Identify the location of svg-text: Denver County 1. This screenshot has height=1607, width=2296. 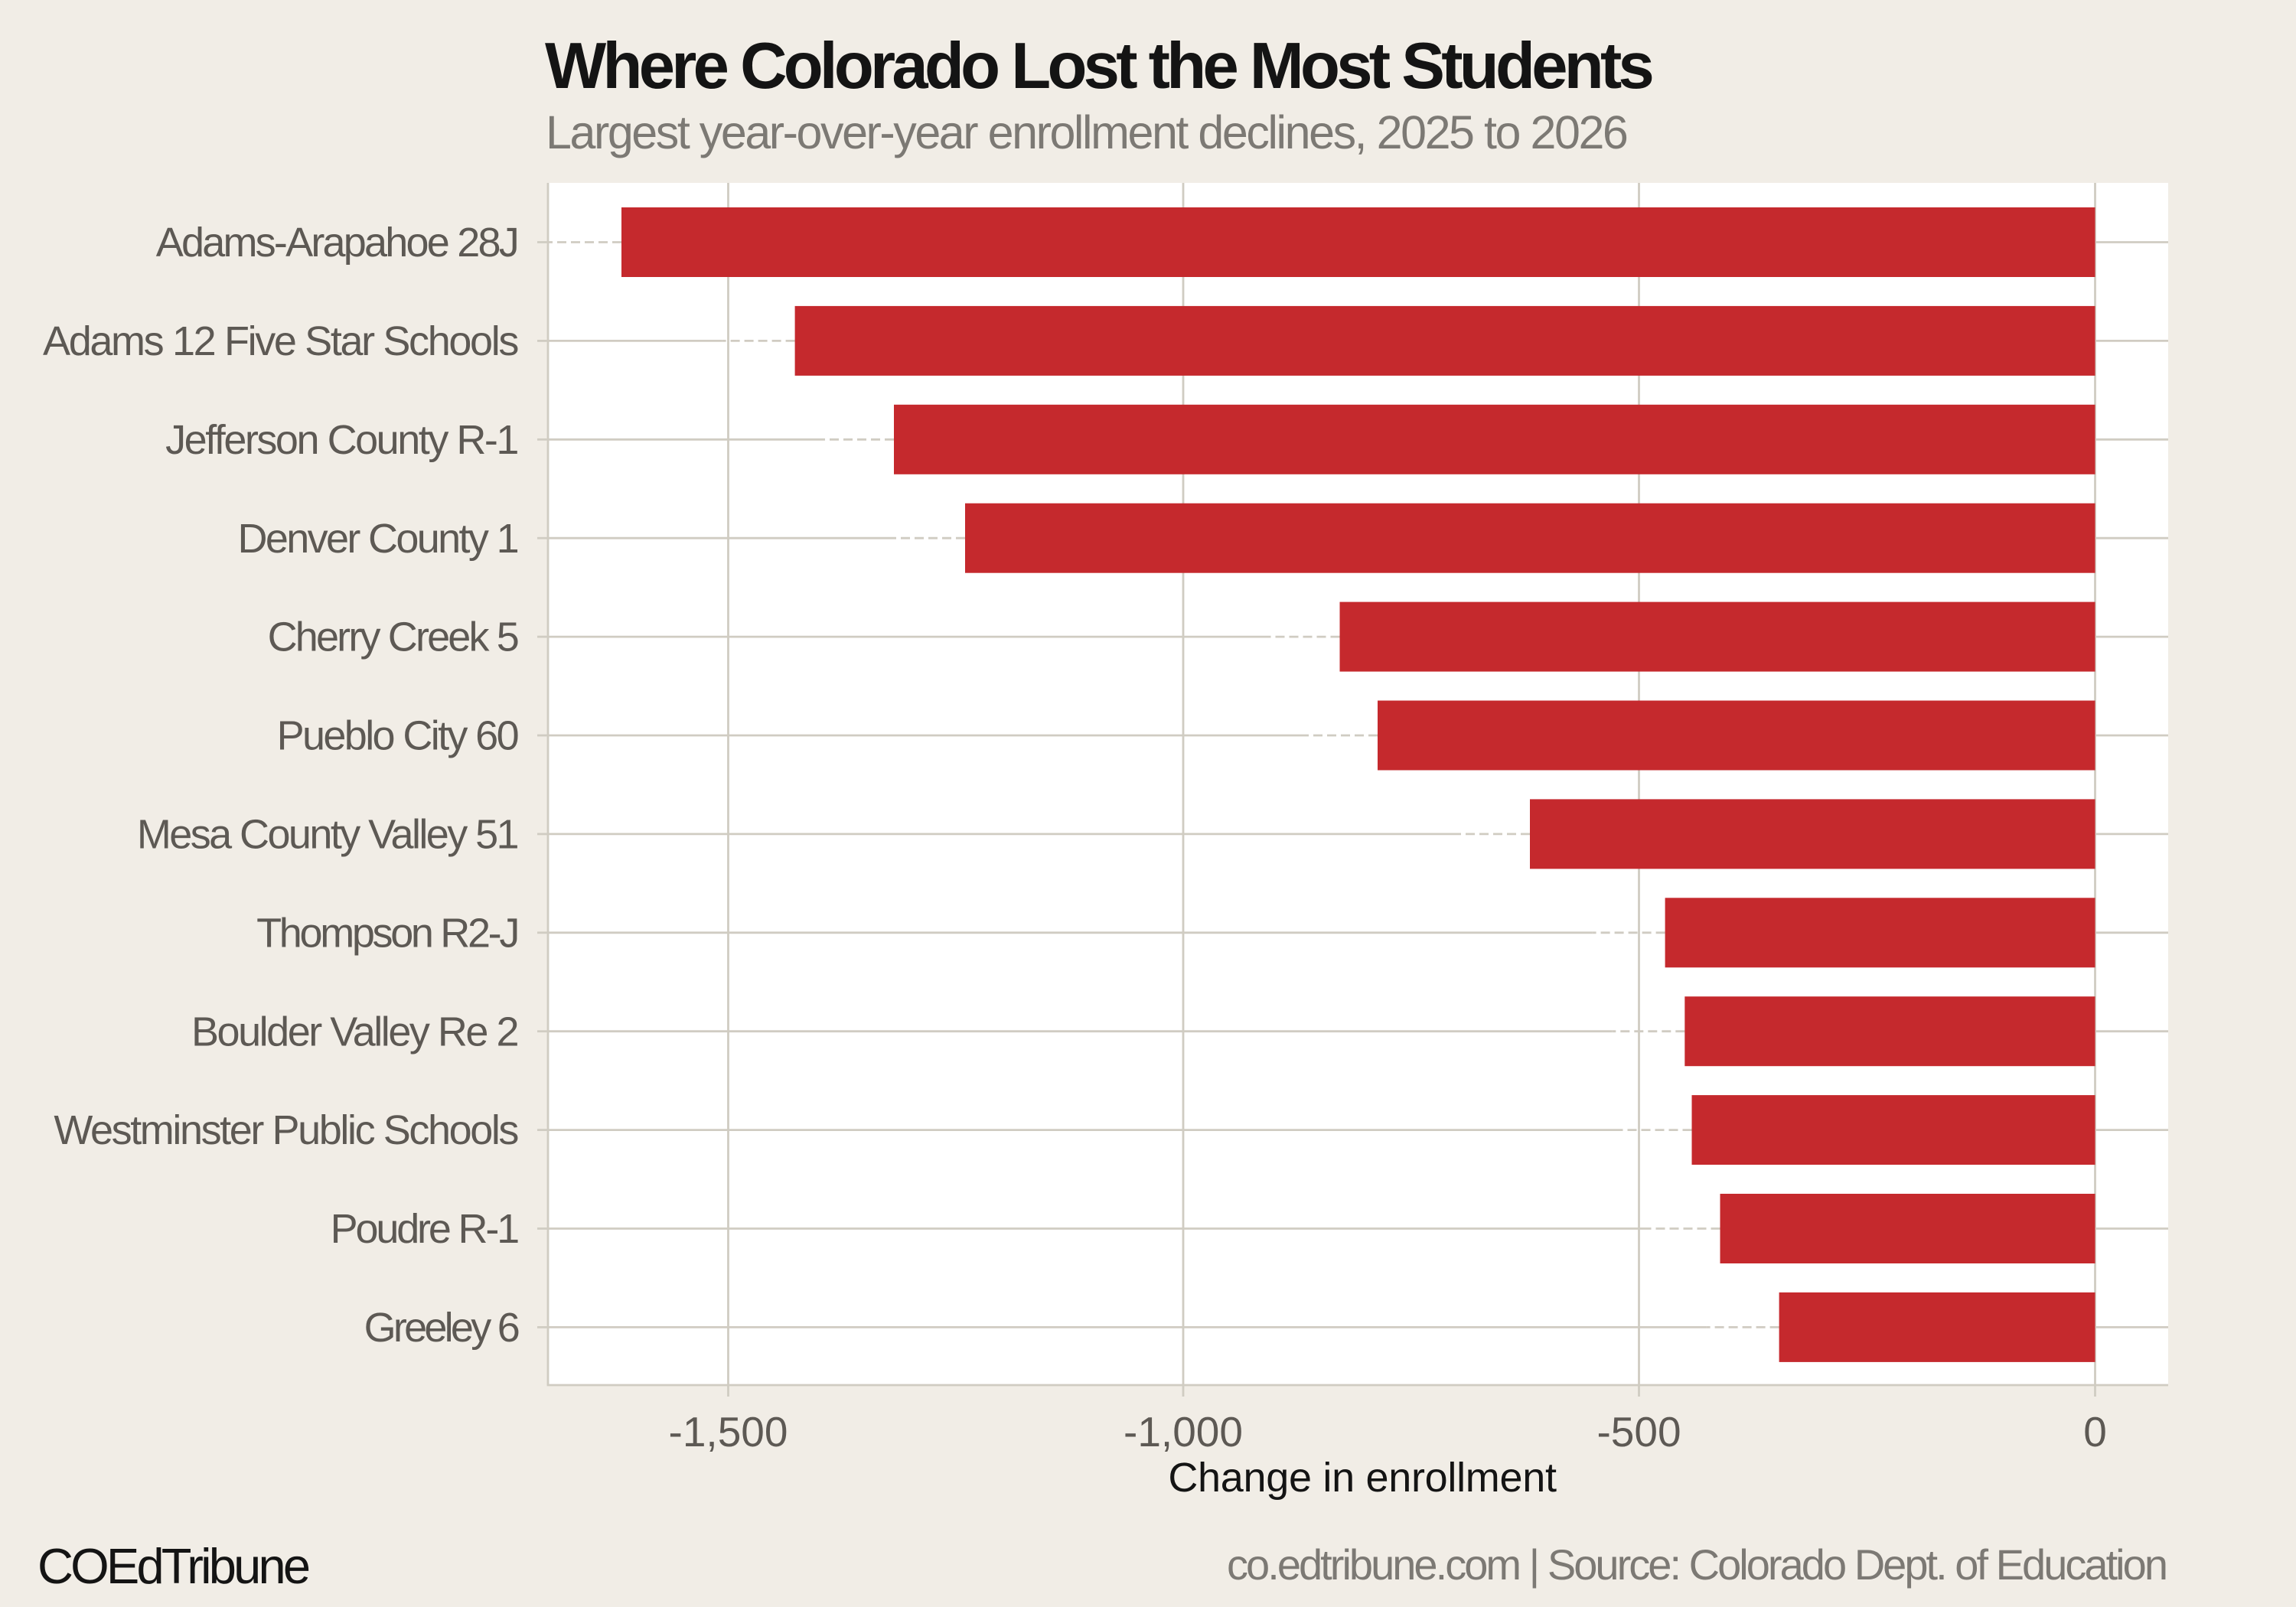
(378, 539).